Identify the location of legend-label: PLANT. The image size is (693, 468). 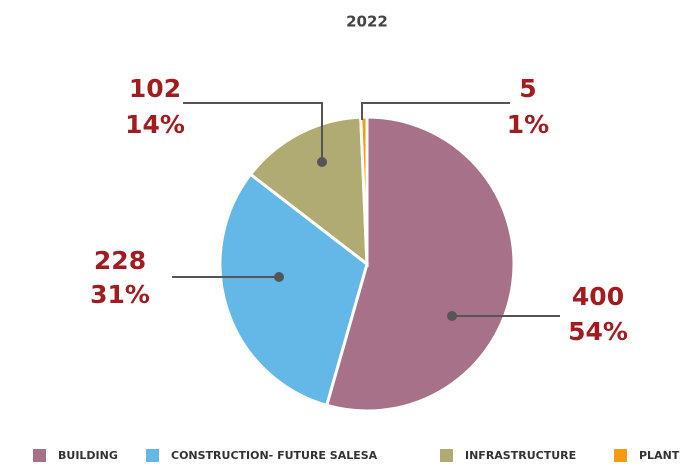
(659, 455).